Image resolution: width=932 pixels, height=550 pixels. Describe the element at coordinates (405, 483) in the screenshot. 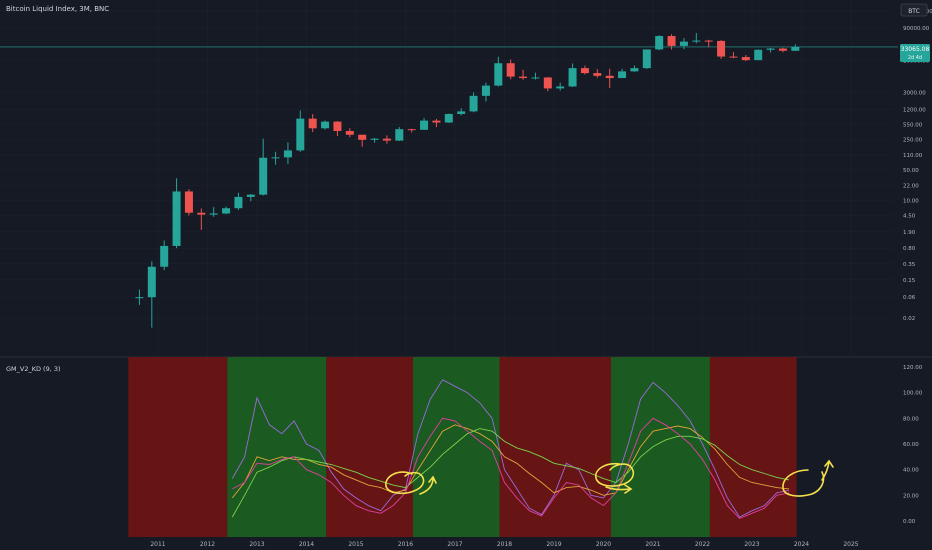

I see `annotation-loop-2016` at that location.